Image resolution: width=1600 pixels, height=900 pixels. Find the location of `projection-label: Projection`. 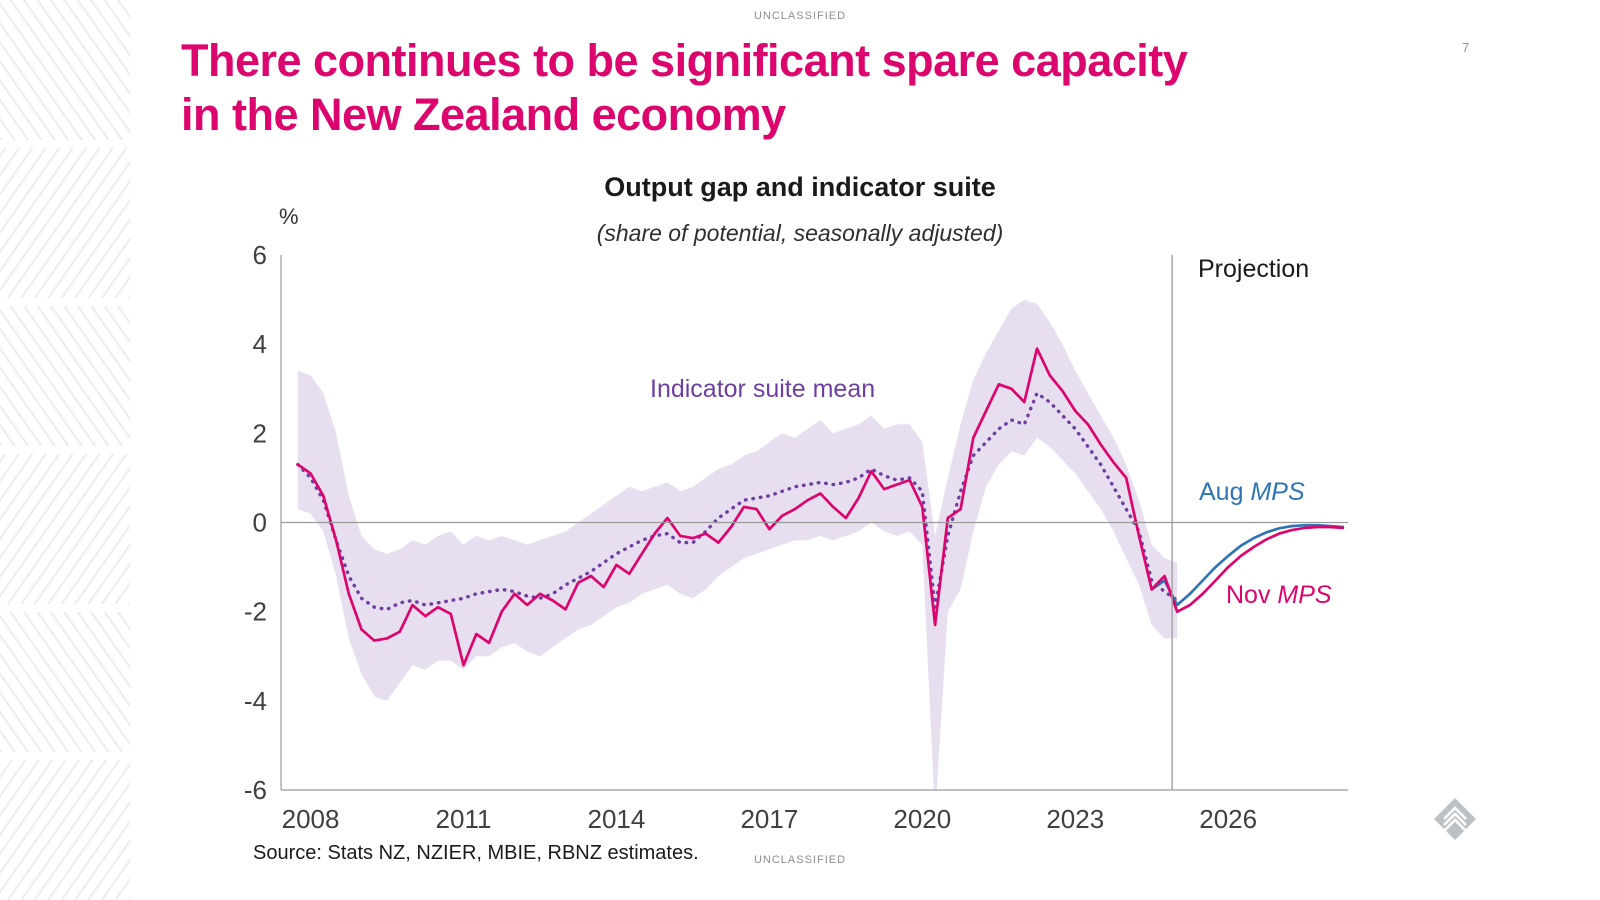

projection-label: Projection is located at coordinates (1254, 269).